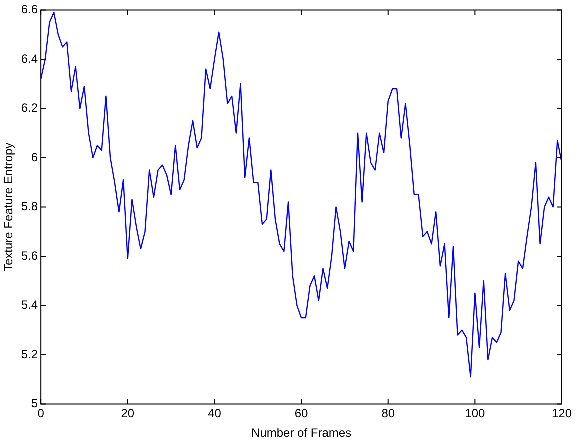  What do you see at coordinates (29, 207) in the screenshot?
I see `y-tick-label: 5.8` at bounding box center [29, 207].